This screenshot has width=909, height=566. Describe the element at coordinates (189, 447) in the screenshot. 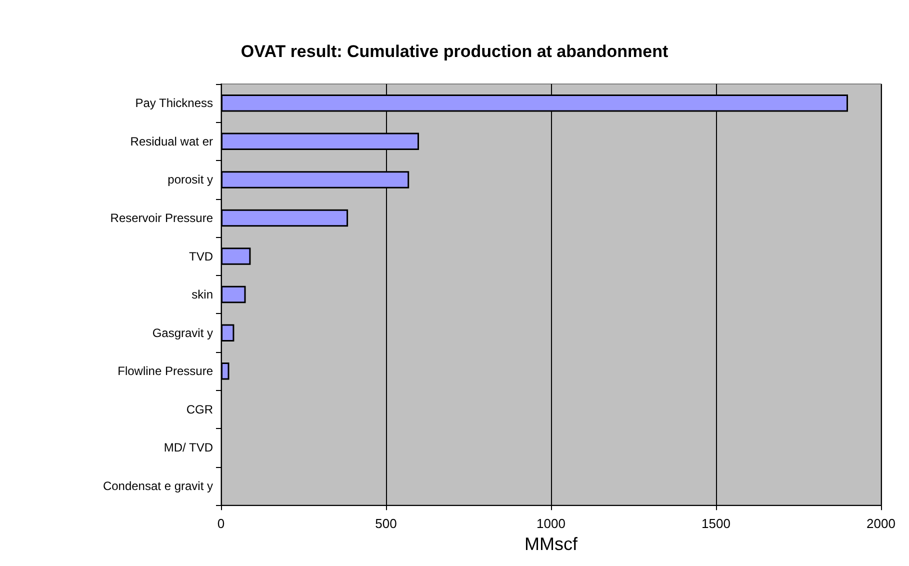

I see `y-tick-label: MD/ TVD` at that location.